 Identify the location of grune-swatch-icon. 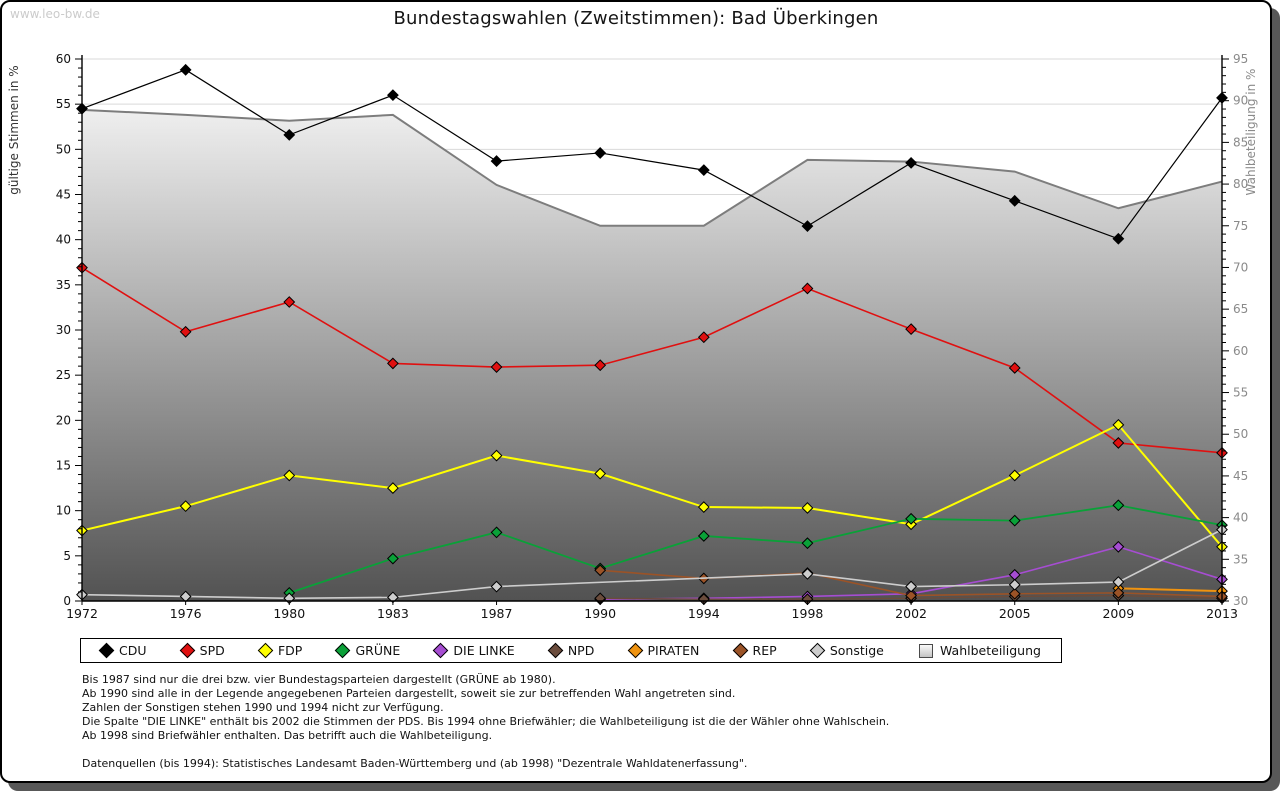
(343, 650).